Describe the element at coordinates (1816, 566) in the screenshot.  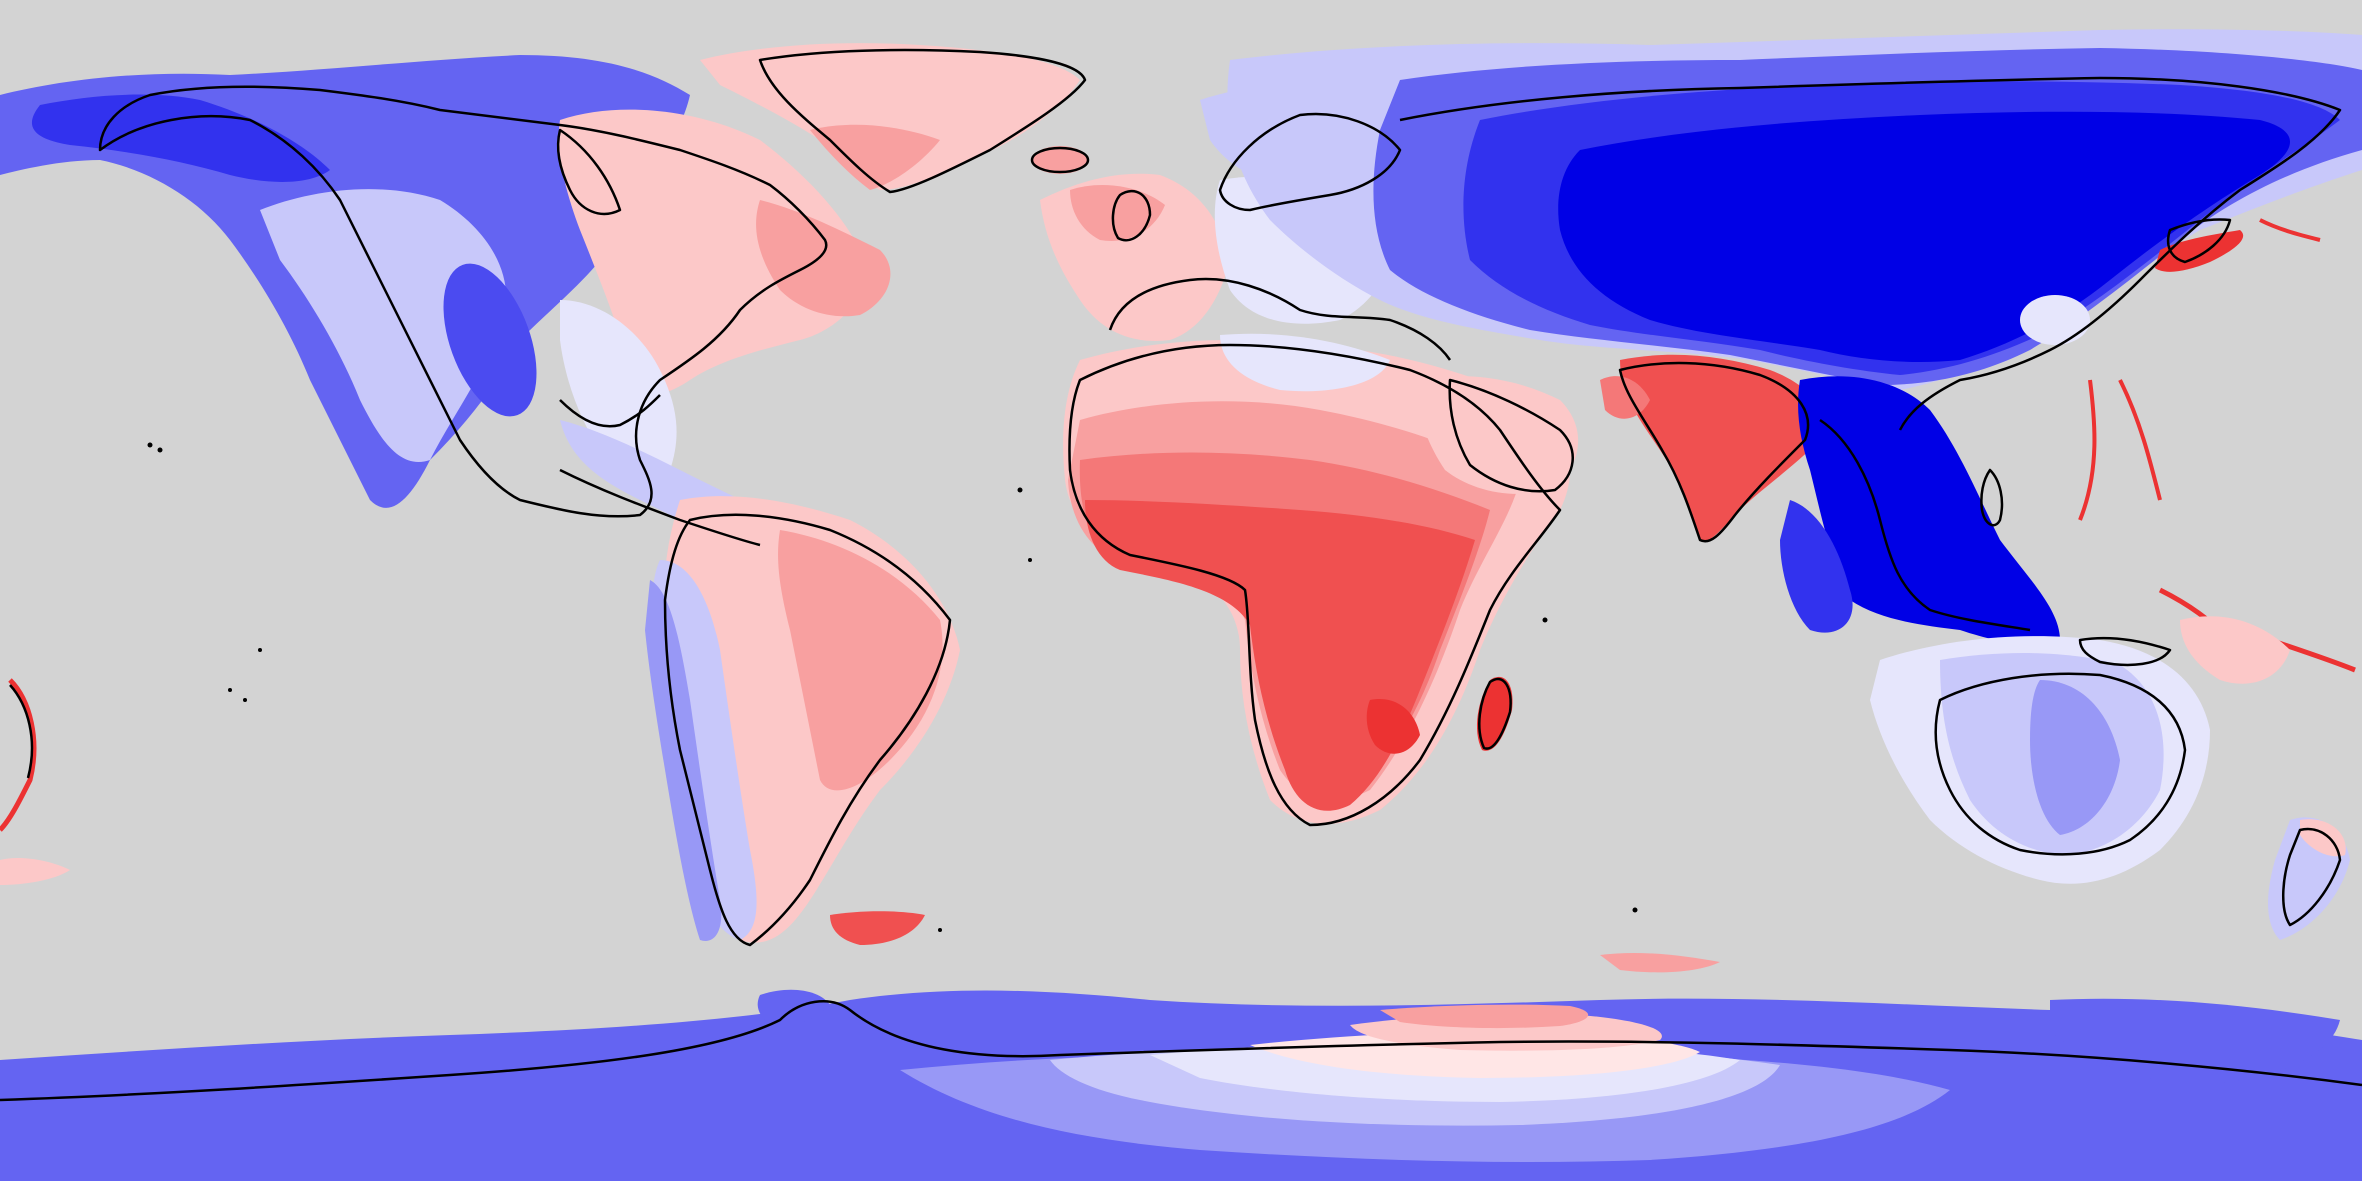
I see `shade-blue-strong-southeast-asia-edge` at that location.